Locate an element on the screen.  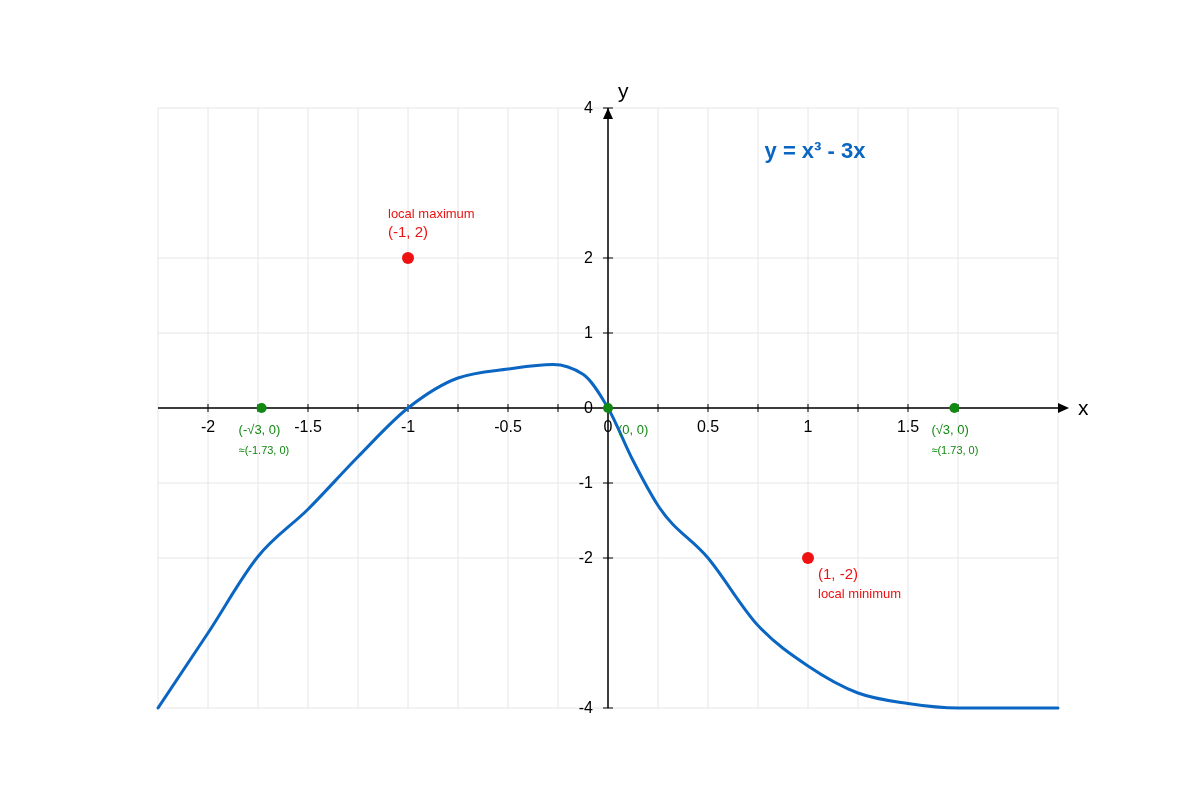
y-tick-label: 4 is located at coordinates (589, 107).